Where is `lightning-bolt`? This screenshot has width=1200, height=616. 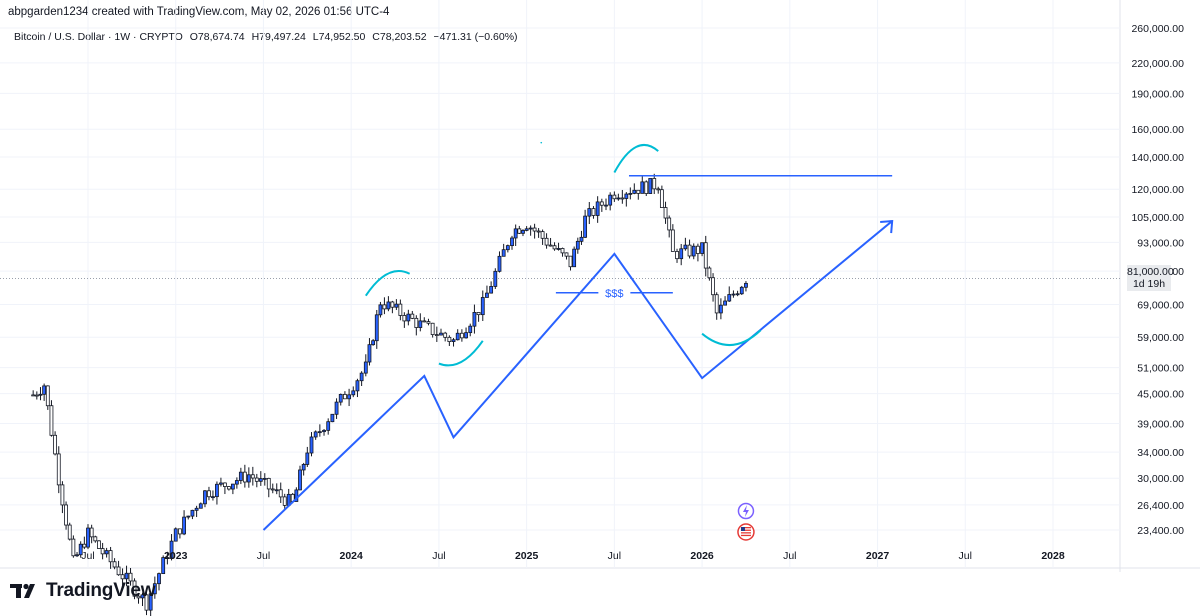
lightning-bolt is located at coordinates (745, 511).